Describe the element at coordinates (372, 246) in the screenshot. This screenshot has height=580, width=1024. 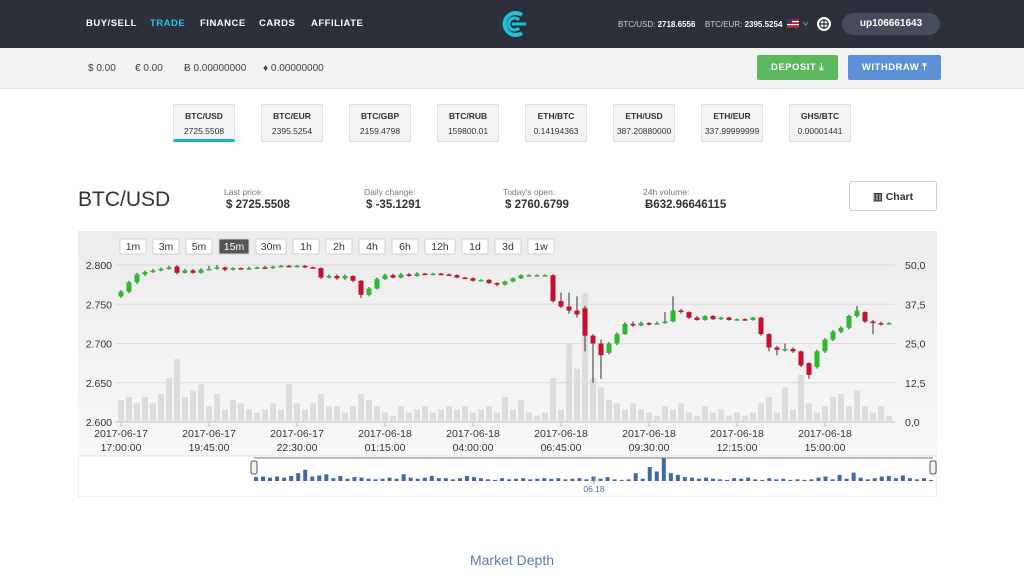
I see `range-button: 4h` at that location.